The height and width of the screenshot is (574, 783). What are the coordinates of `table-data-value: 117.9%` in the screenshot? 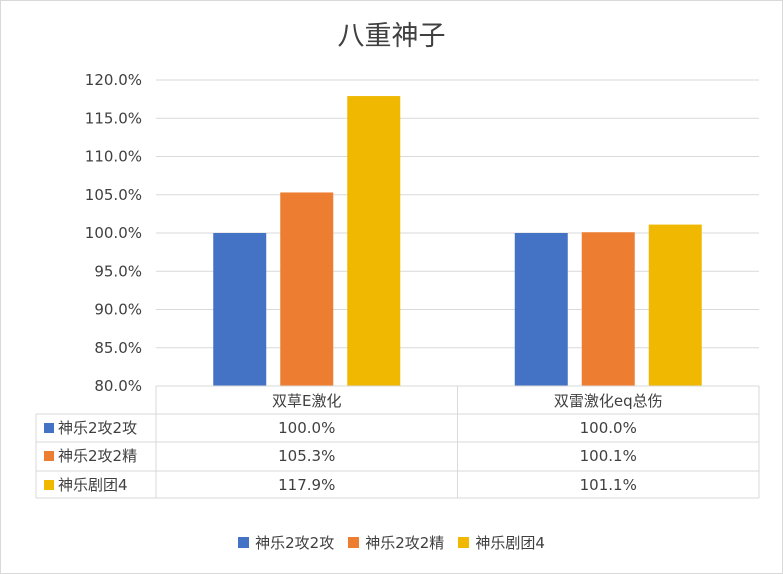 It's located at (306, 485).